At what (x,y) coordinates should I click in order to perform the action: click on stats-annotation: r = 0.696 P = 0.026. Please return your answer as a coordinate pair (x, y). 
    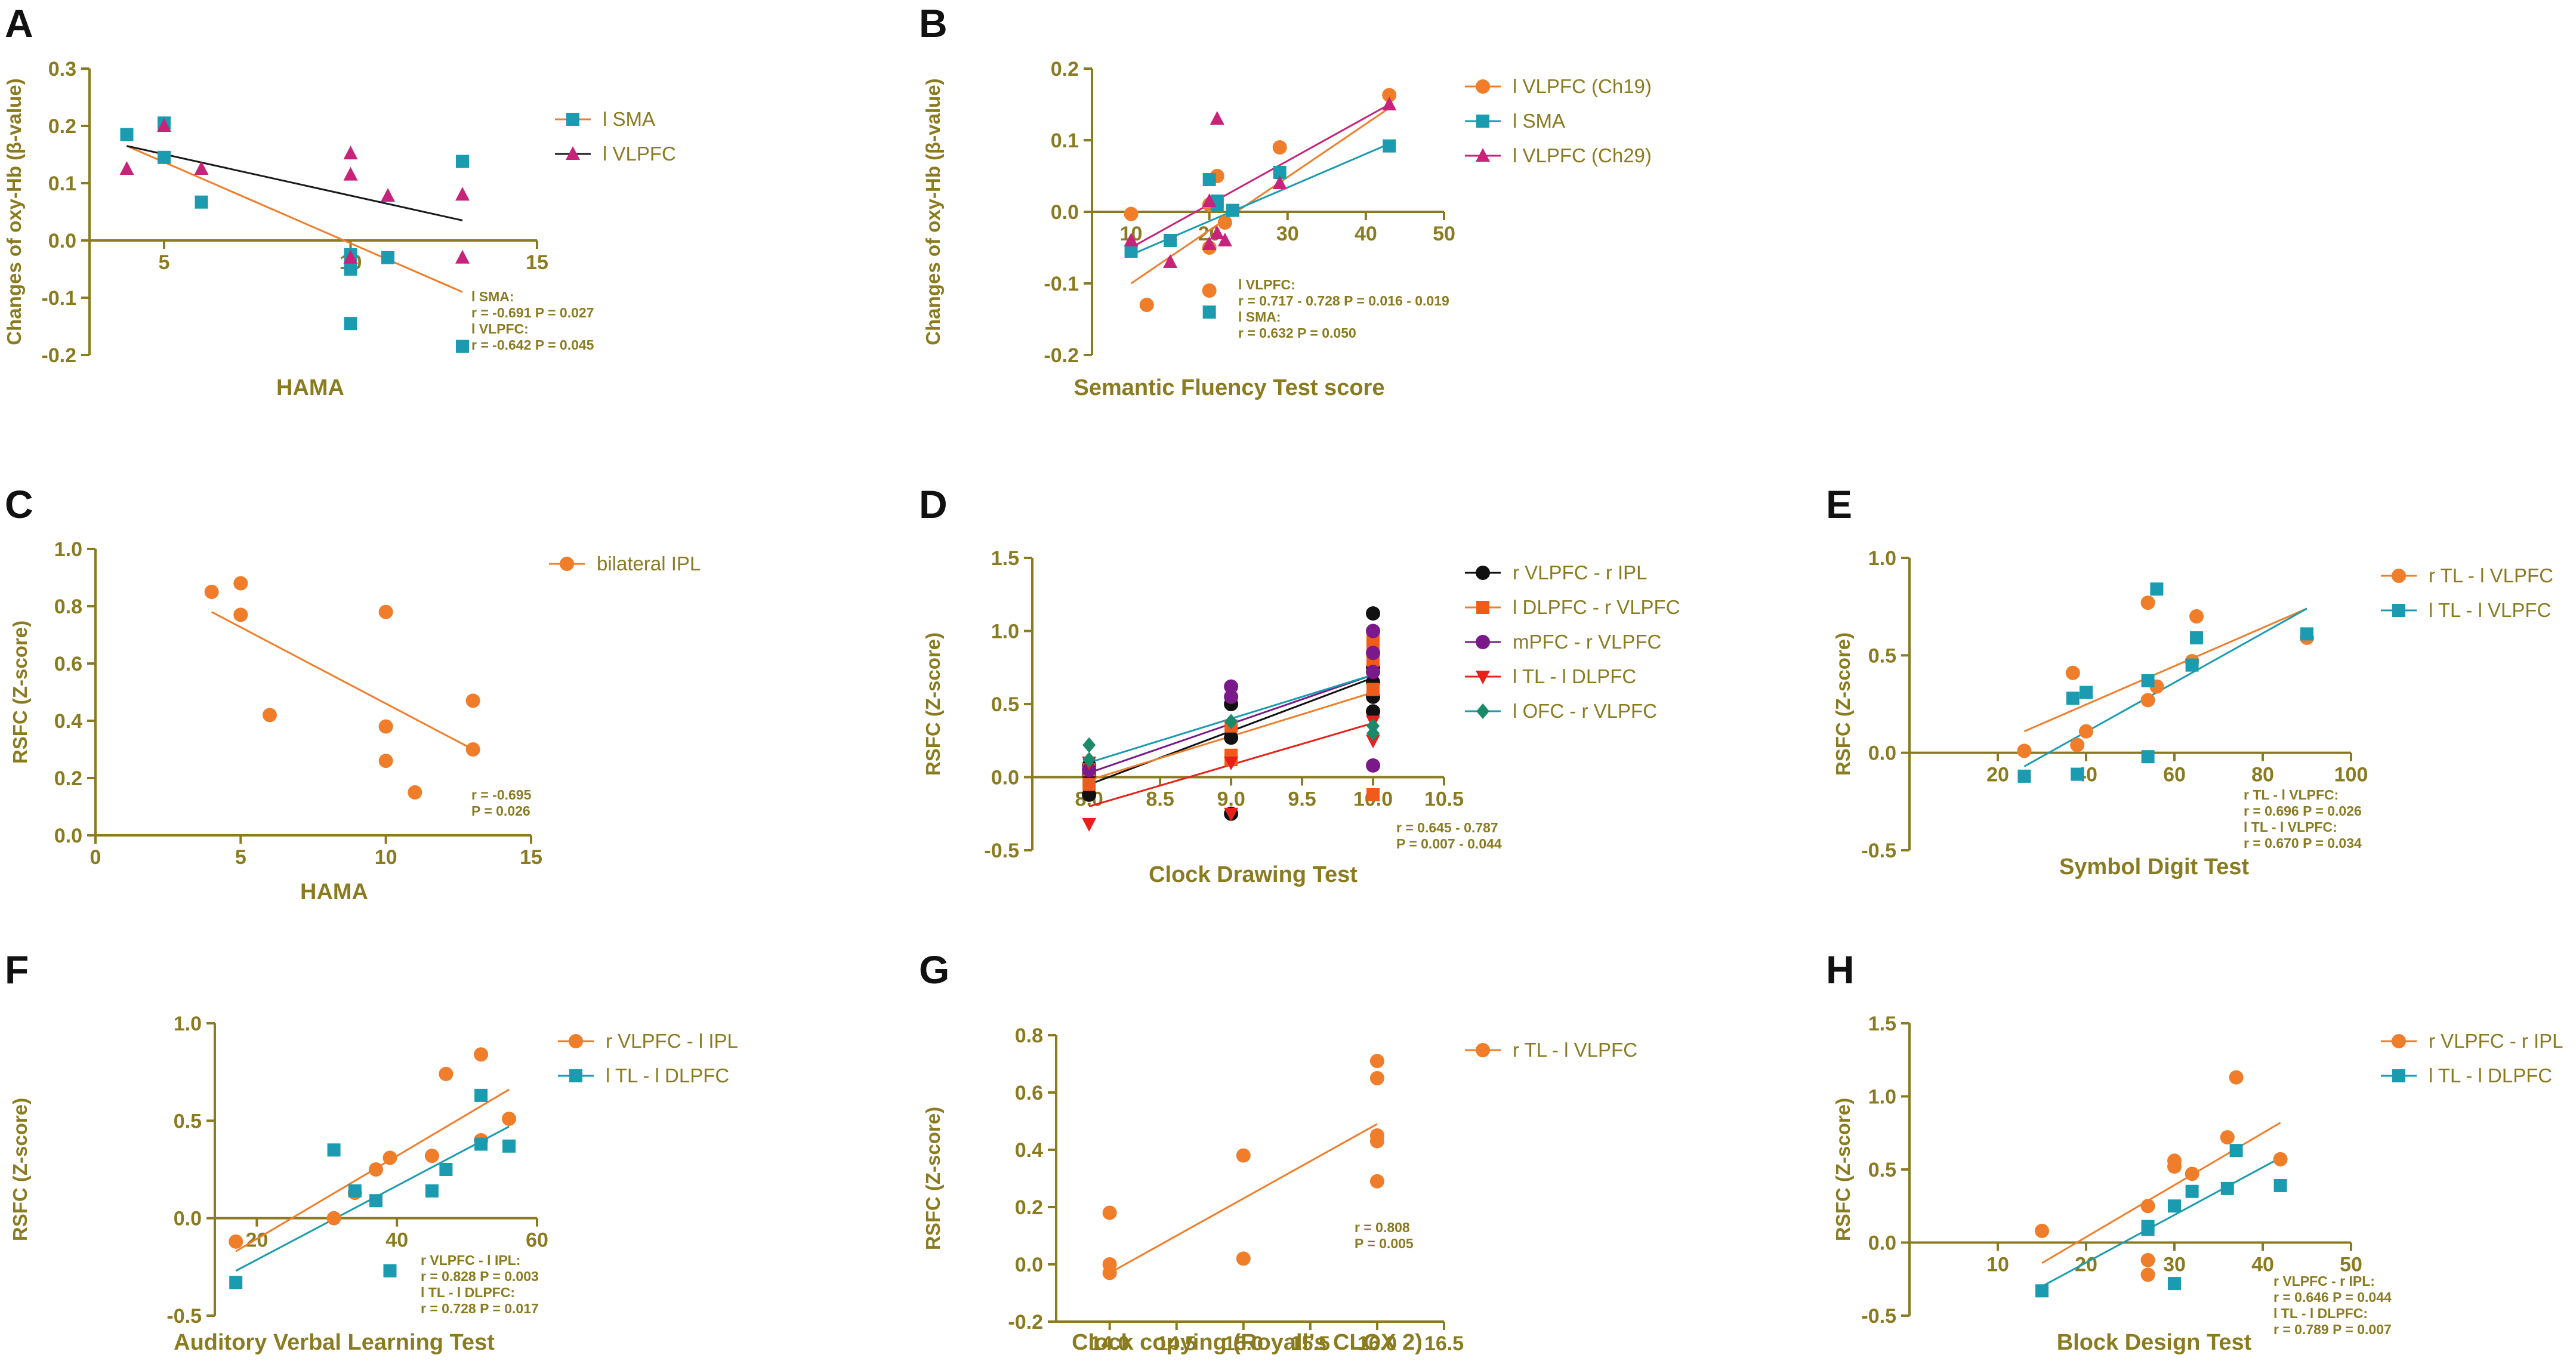
    Looking at the image, I should click on (2303, 811).